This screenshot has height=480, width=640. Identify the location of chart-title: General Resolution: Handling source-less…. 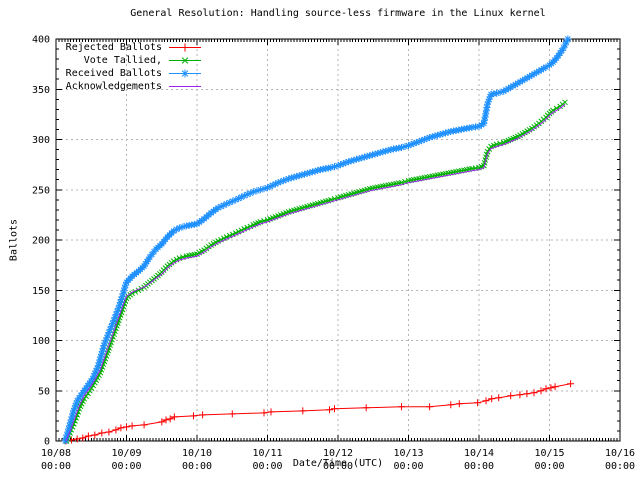
(338, 13).